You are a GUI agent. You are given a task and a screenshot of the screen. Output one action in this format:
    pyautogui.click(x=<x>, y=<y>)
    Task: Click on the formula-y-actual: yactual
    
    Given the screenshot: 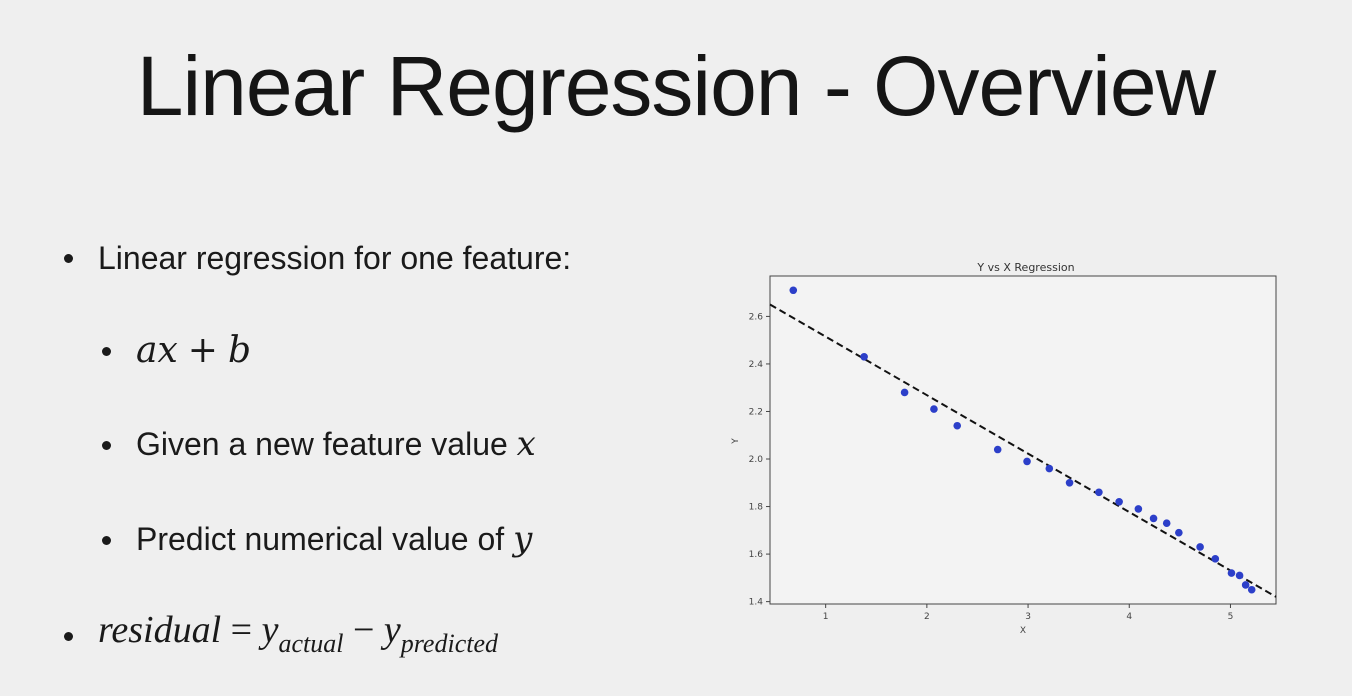 What is the action you would take?
    pyautogui.click(x=302, y=633)
    